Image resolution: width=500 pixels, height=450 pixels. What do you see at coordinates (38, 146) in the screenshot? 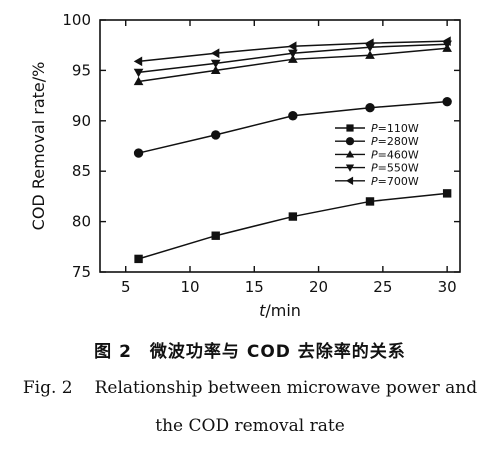
I see `y-axis-title: COD Removal rate/%` at bounding box center [38, 146].